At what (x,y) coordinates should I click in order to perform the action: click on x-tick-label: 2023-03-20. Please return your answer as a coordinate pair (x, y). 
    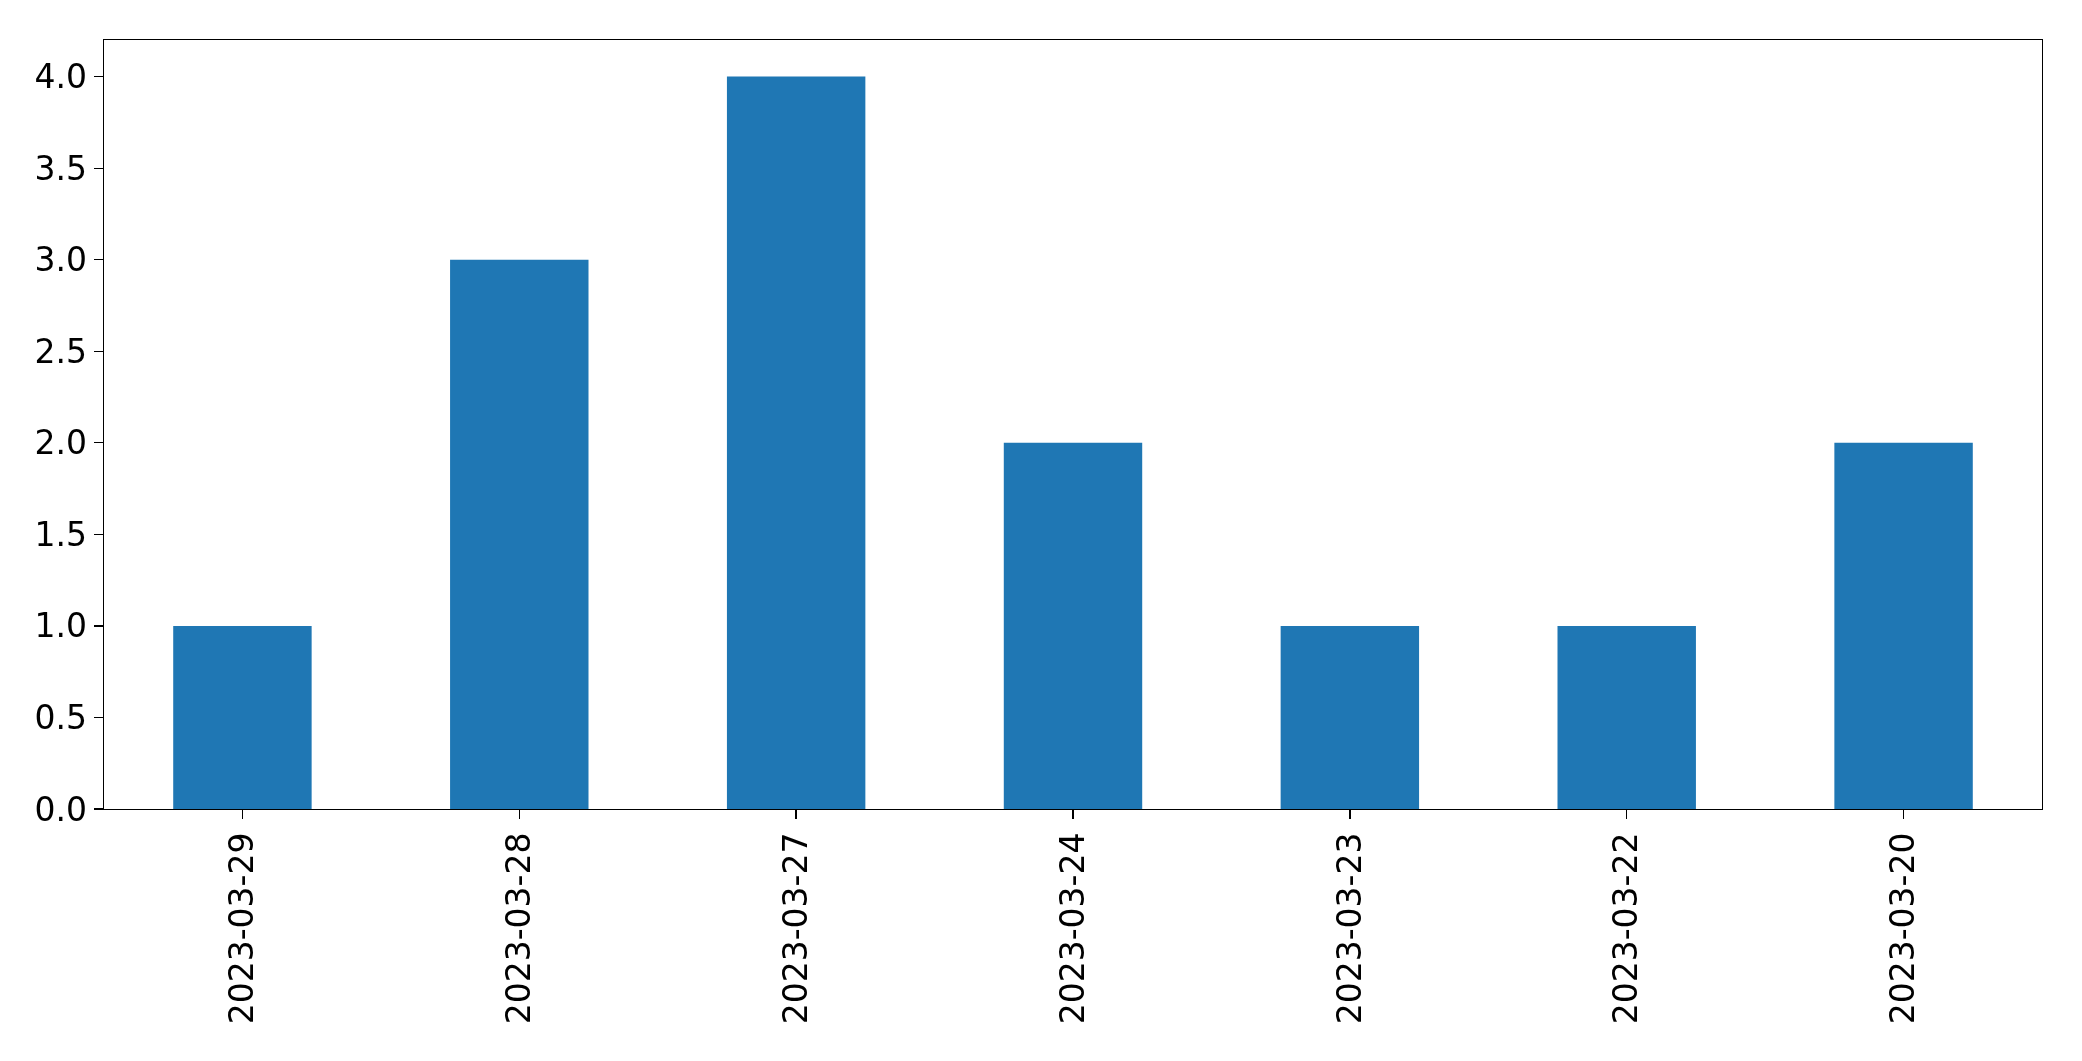
    Looking at the image, I should click on (1903, 928).